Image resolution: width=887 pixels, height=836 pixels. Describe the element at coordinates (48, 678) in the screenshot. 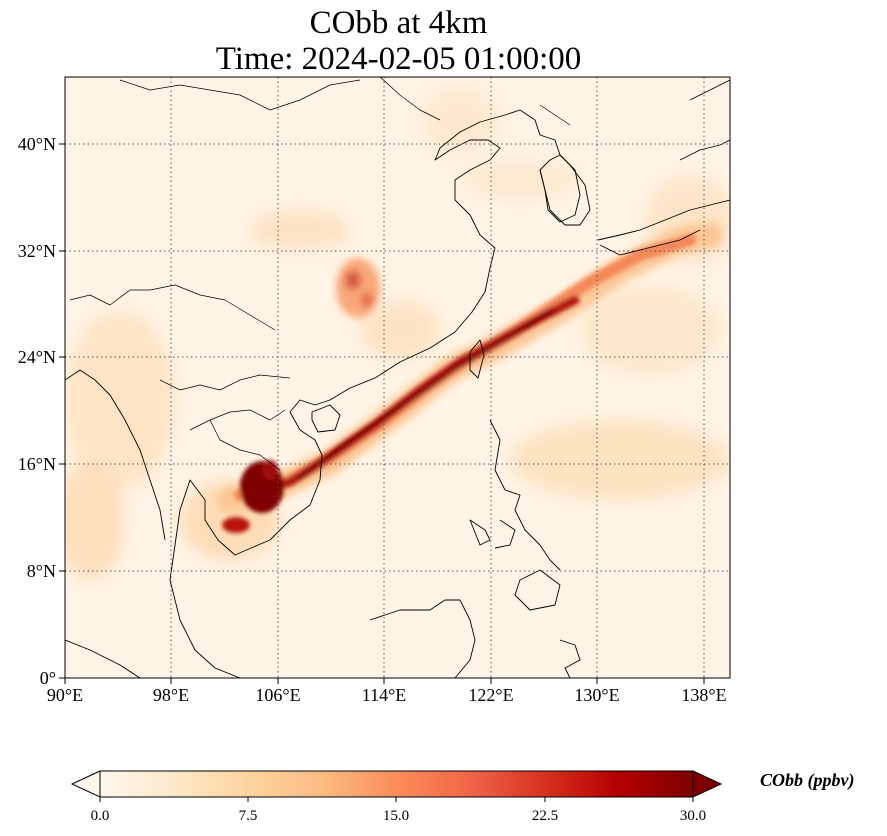

I see `lat-tick-label: 0°` at that location.